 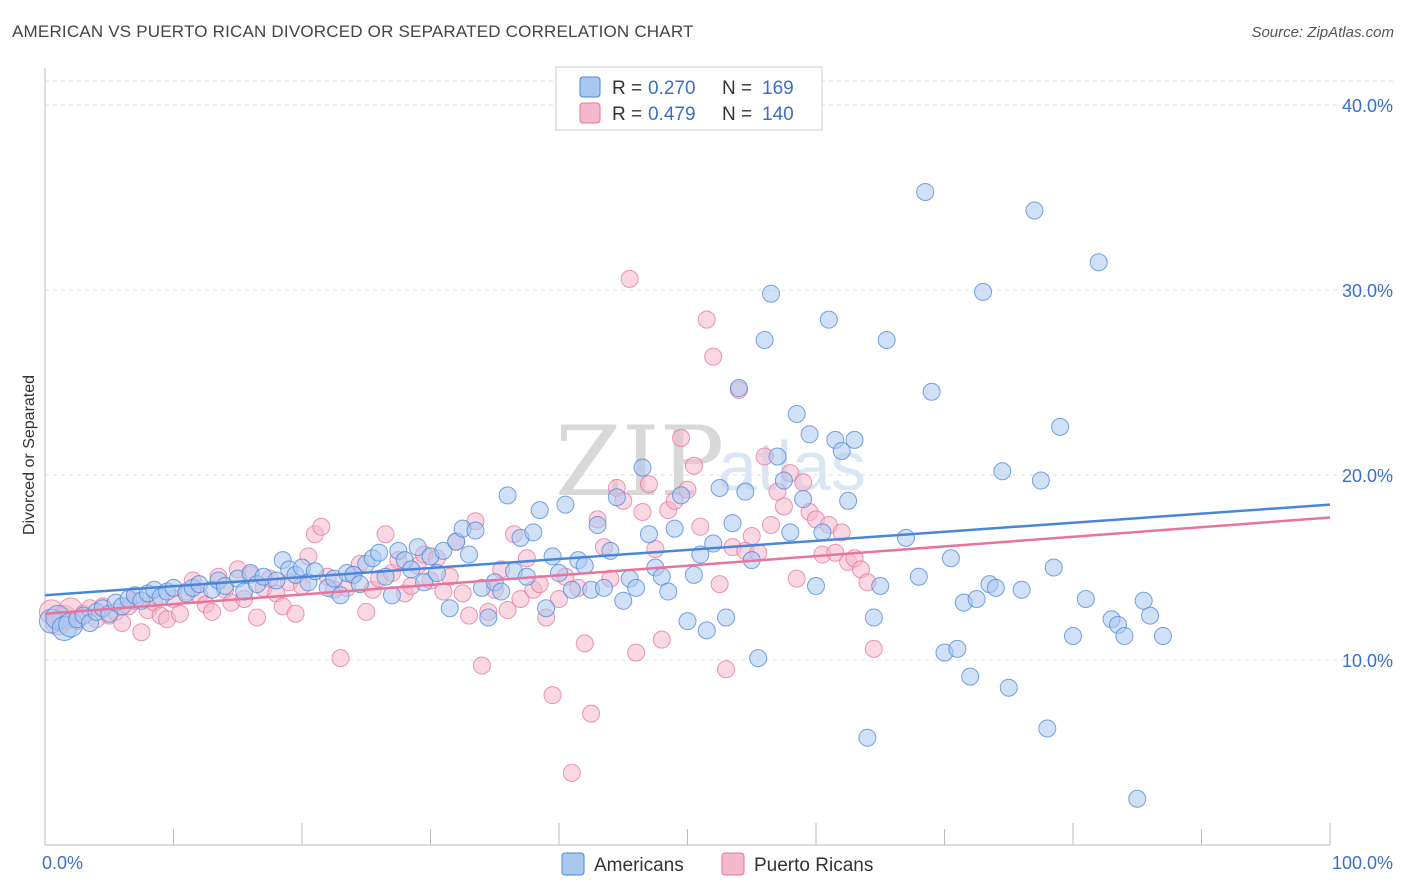 What do you see at coordinates (573, 864) in the screenshot?
I see `series-legend-swatch-americans` at bounding box center [573, 864].